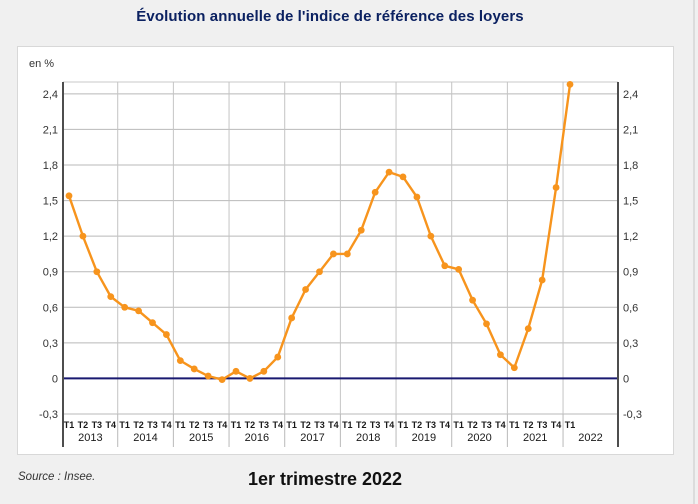 The height and width of the screenshot is (504, 698). Describe the element at coordinates (630, 344) in the screenshot. I see `y-axis-label-right: 0,3` at that location.